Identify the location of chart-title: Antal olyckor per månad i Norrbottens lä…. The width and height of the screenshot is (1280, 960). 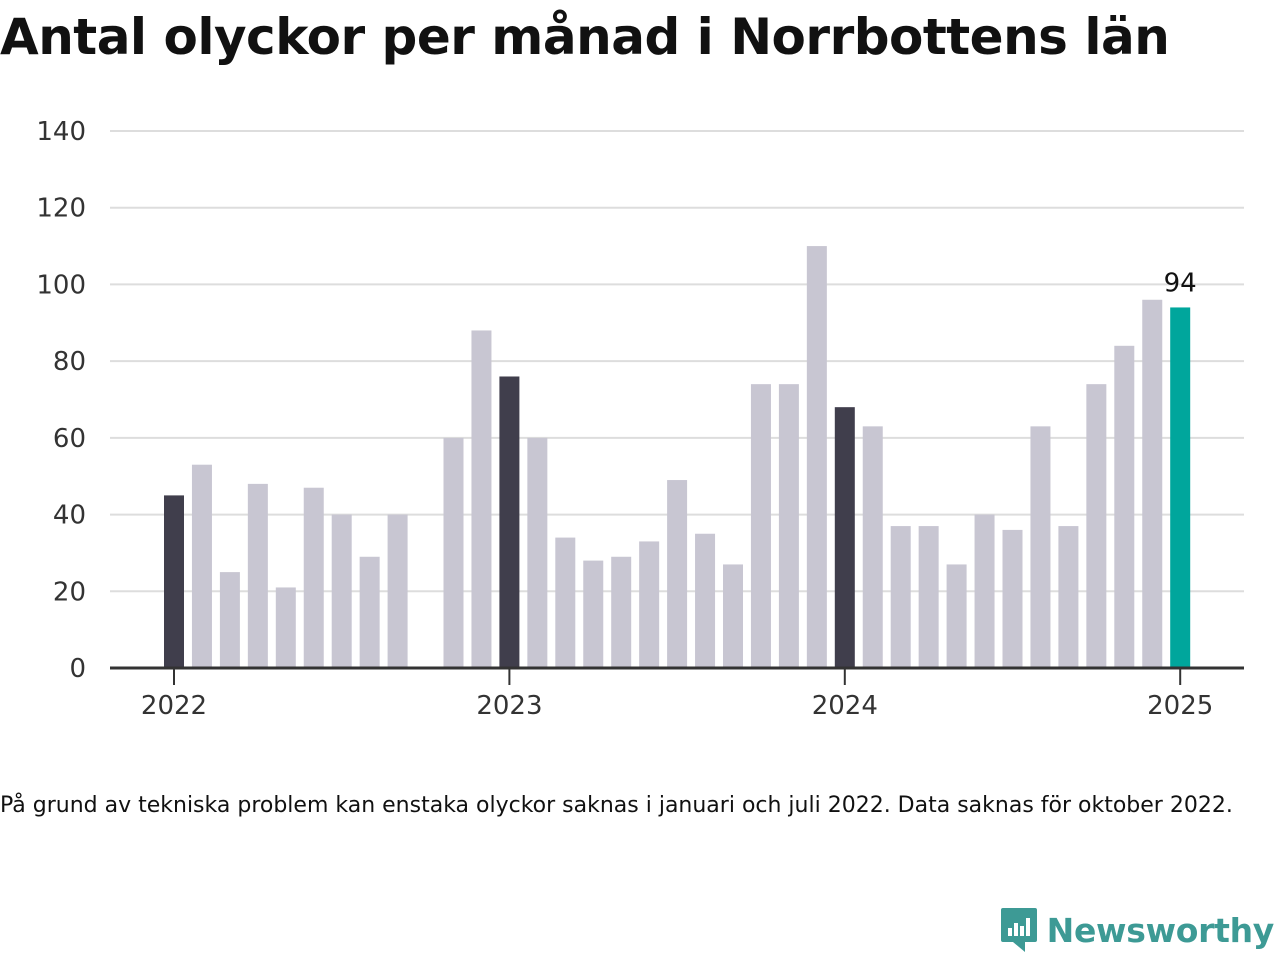
(585, 37).